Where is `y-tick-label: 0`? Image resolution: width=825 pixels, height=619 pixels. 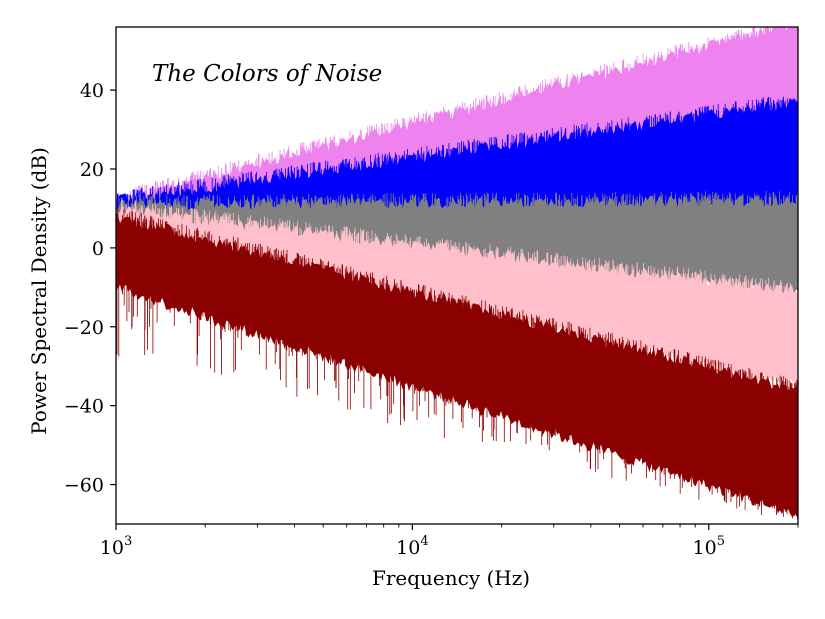 y-tick-label: 0 is located at coordinates (98, 249).